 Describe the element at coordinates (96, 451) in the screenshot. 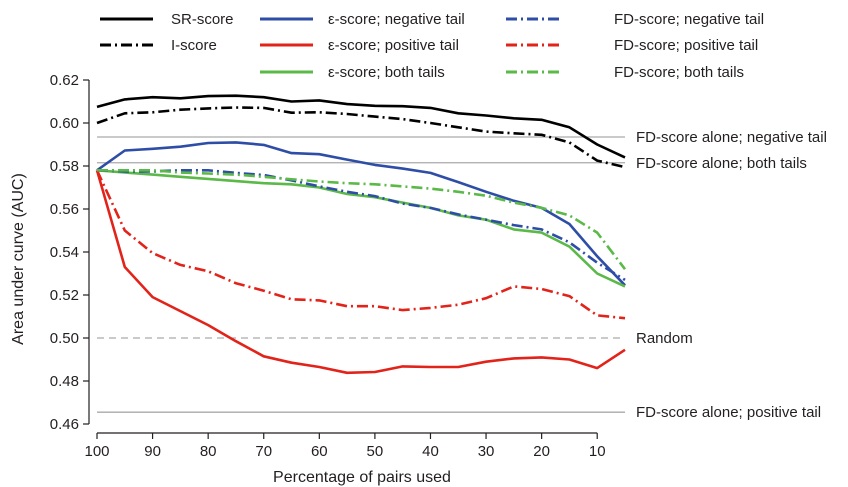

I see `x-tick-label: 100` at that location.